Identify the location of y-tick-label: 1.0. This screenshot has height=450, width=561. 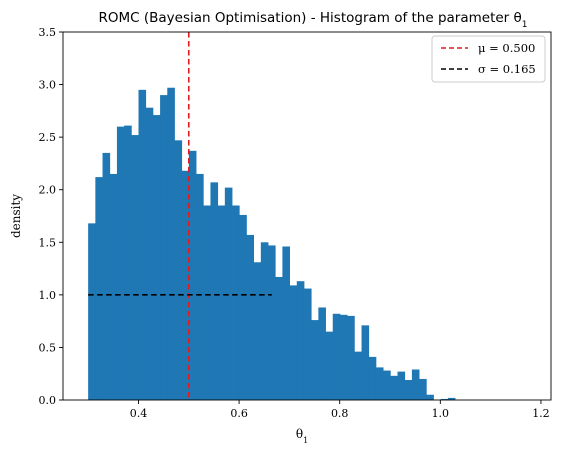
(48, 295).